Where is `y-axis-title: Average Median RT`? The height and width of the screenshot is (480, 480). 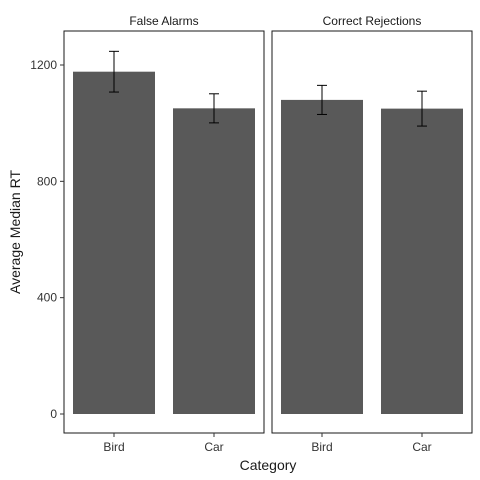
y-axis-title: Average Median RT is located at coordinates (15, 232).